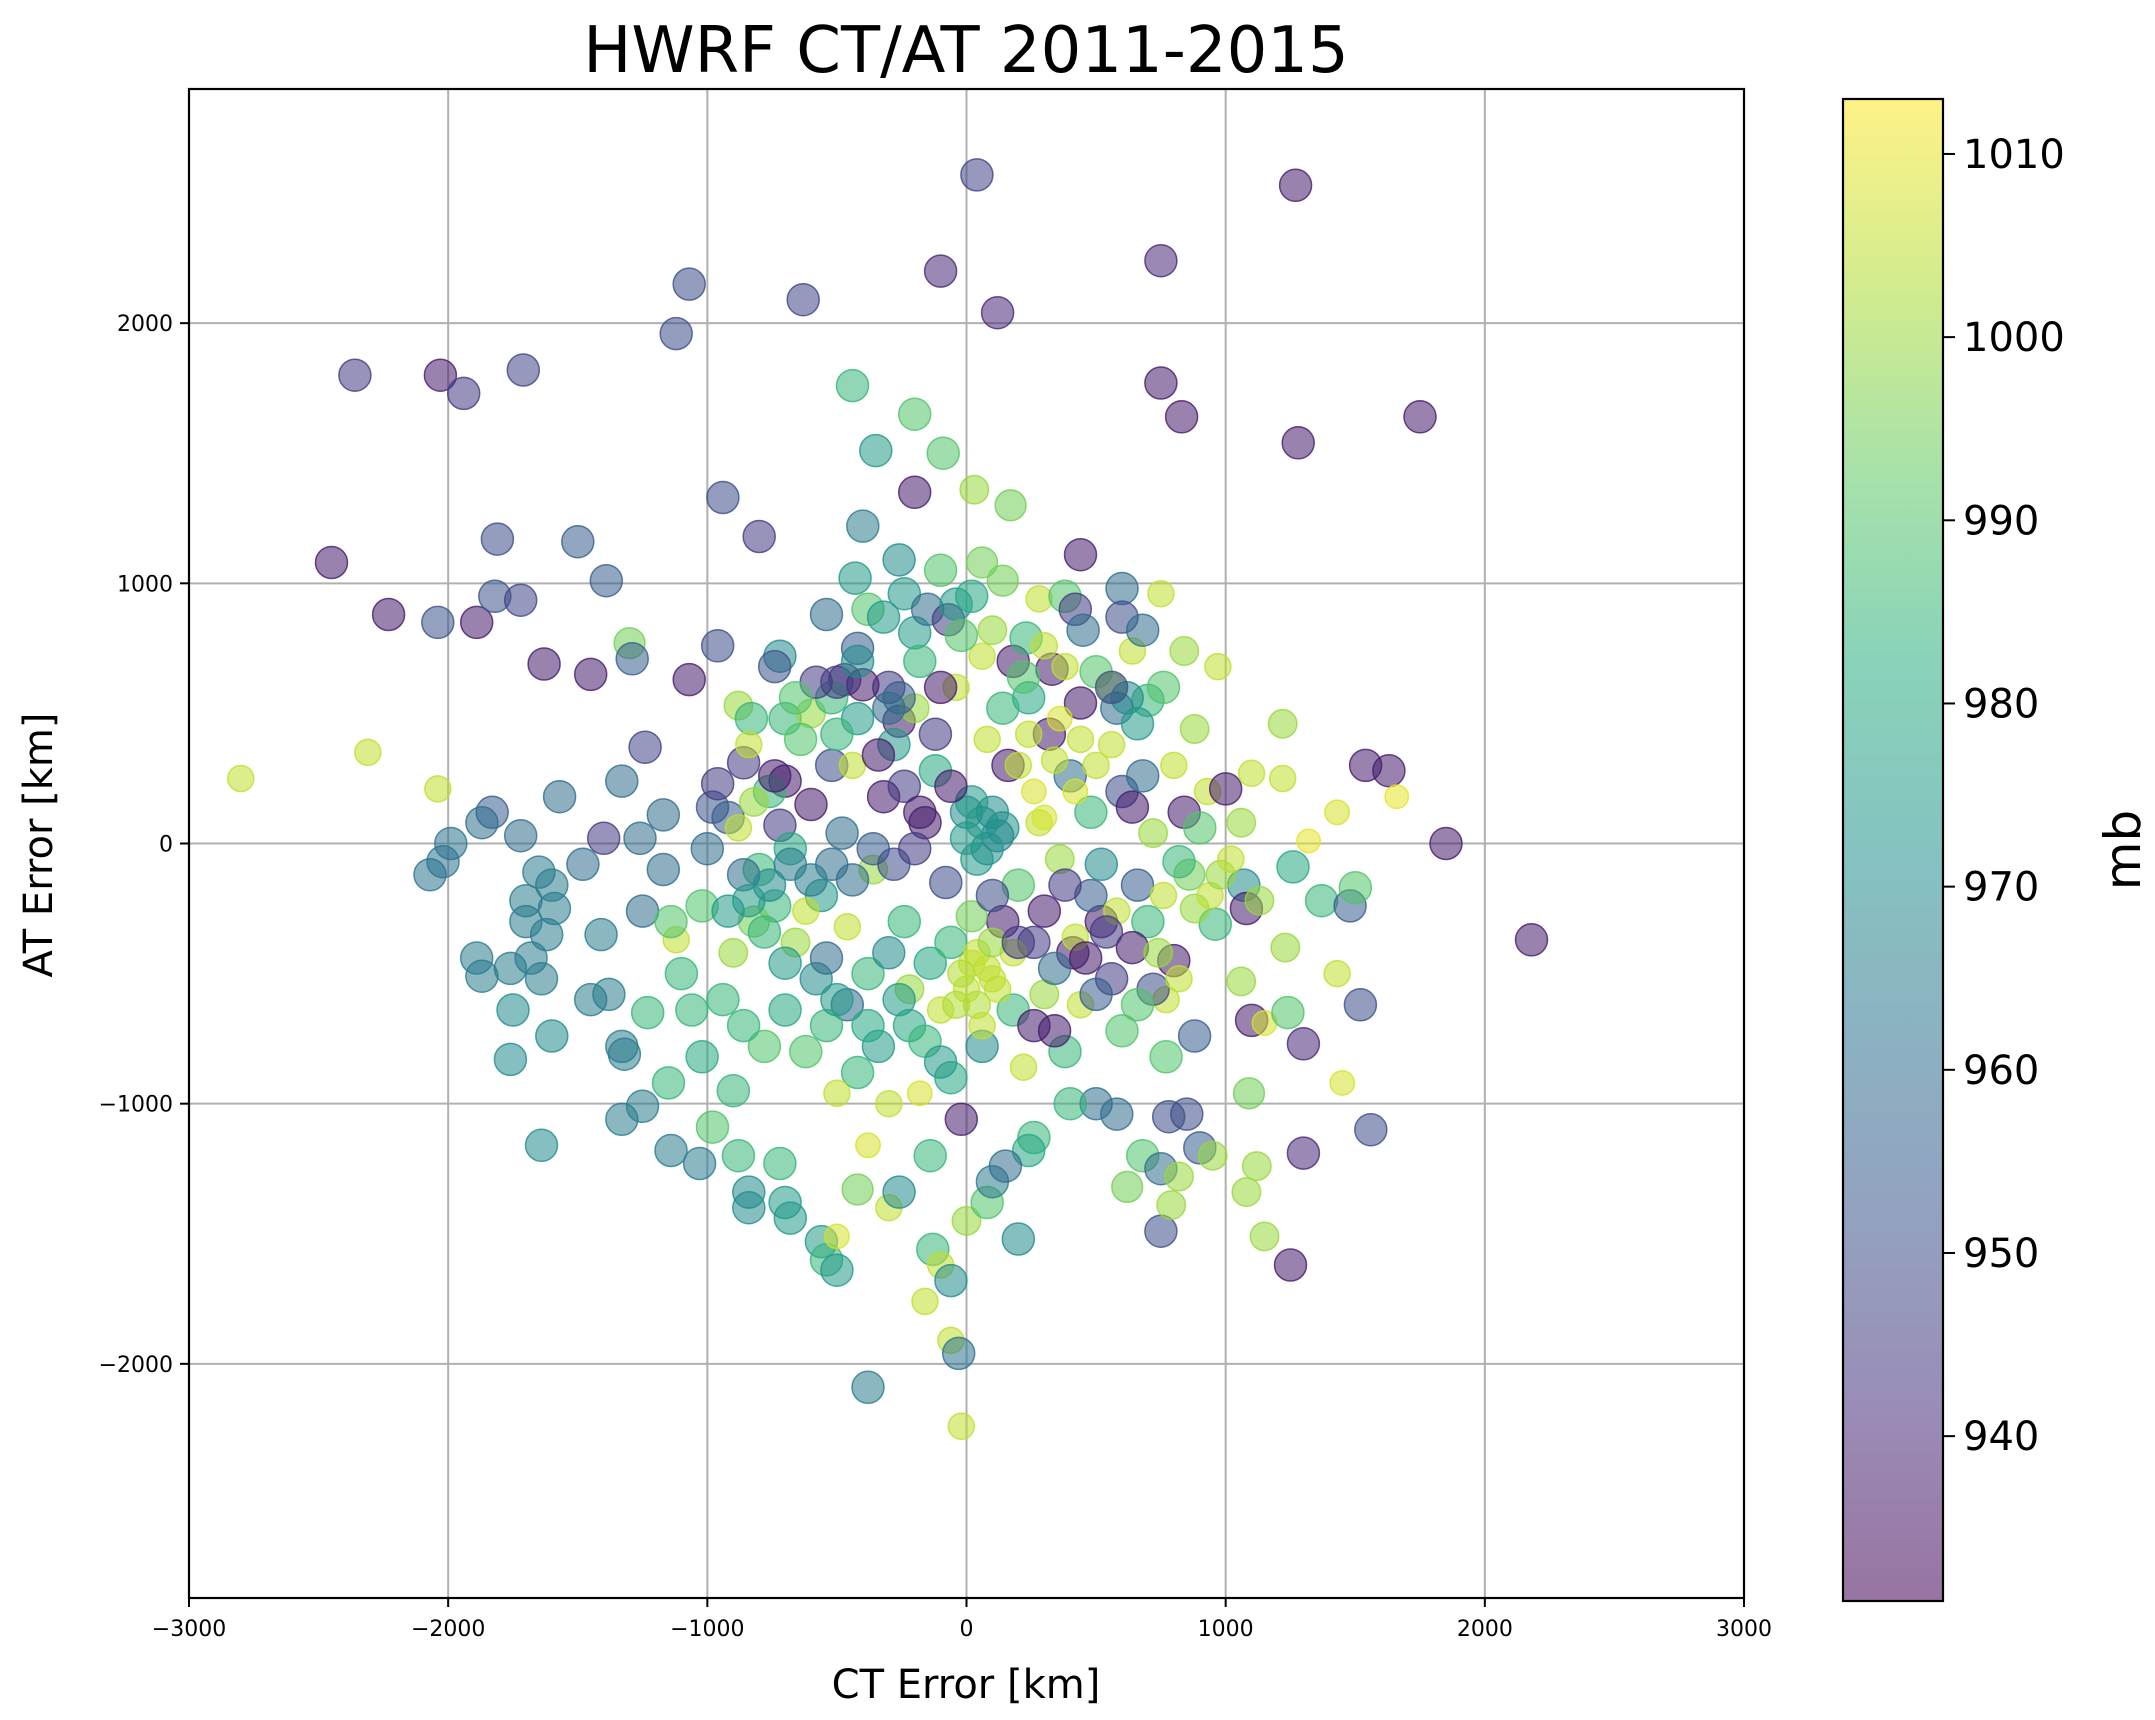 The height and width of the screenshot is (1720, 2155). What do you see at coordinates (144, 845) in the screenshot?
I see `y-axis-ticks: −2000 −1000 0 1000 2000` at bounding box center [144, 845].